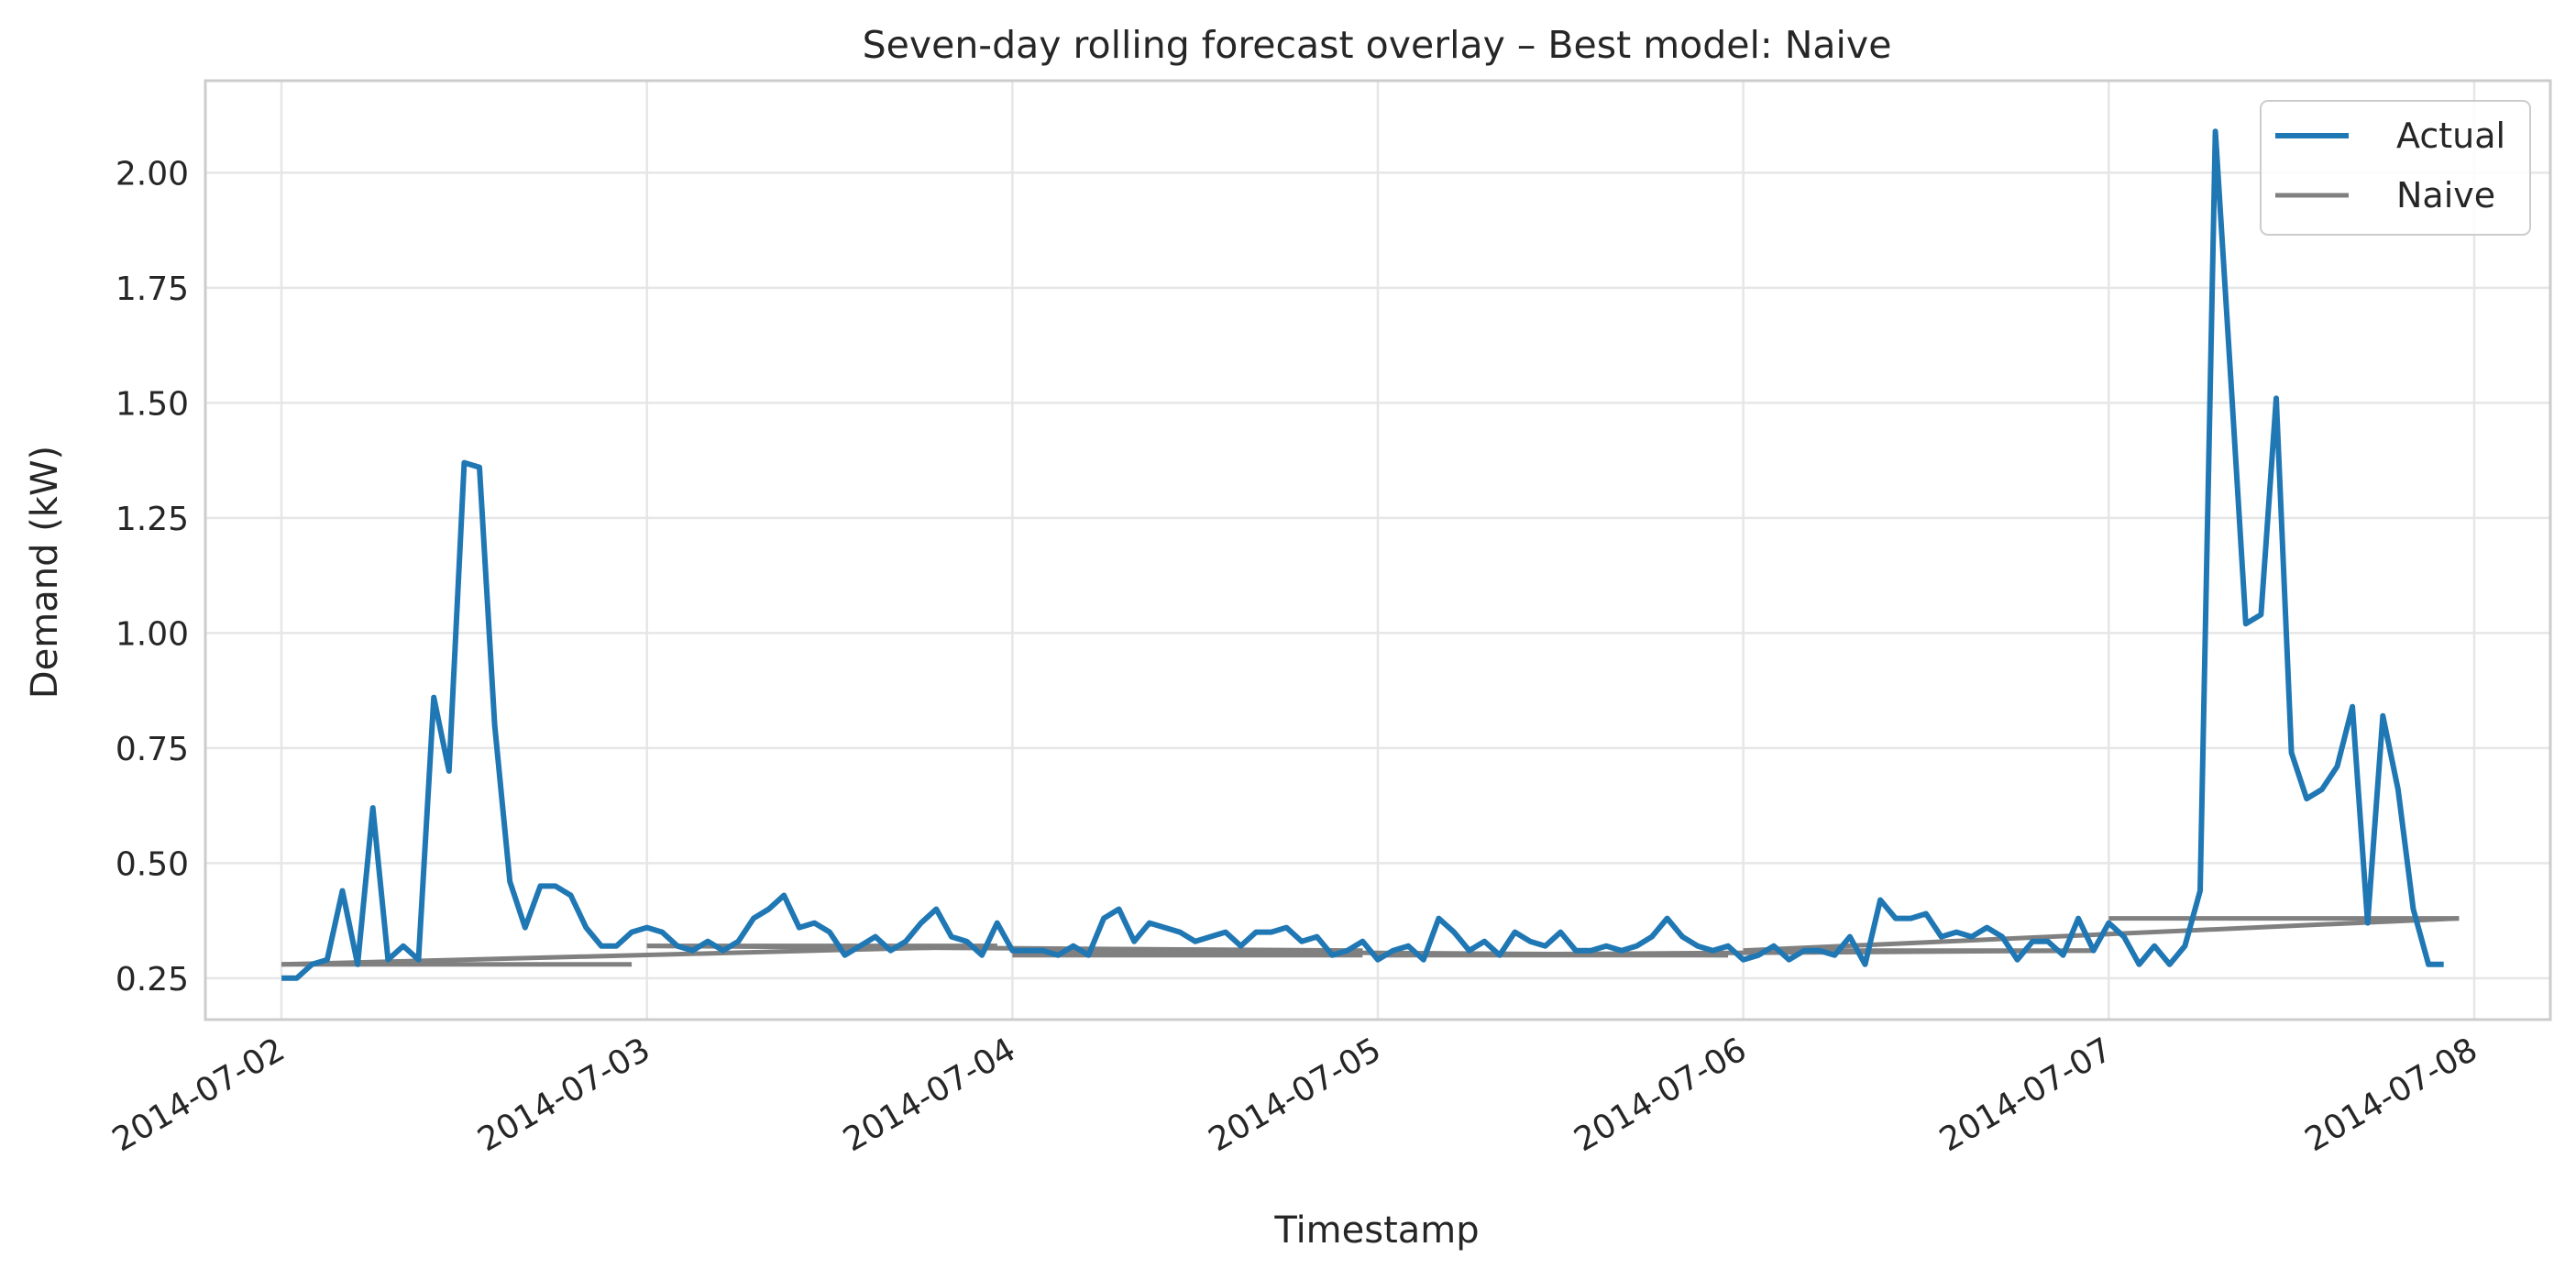  I want to click on y-tick-label: 0.50, so click(152, 864).